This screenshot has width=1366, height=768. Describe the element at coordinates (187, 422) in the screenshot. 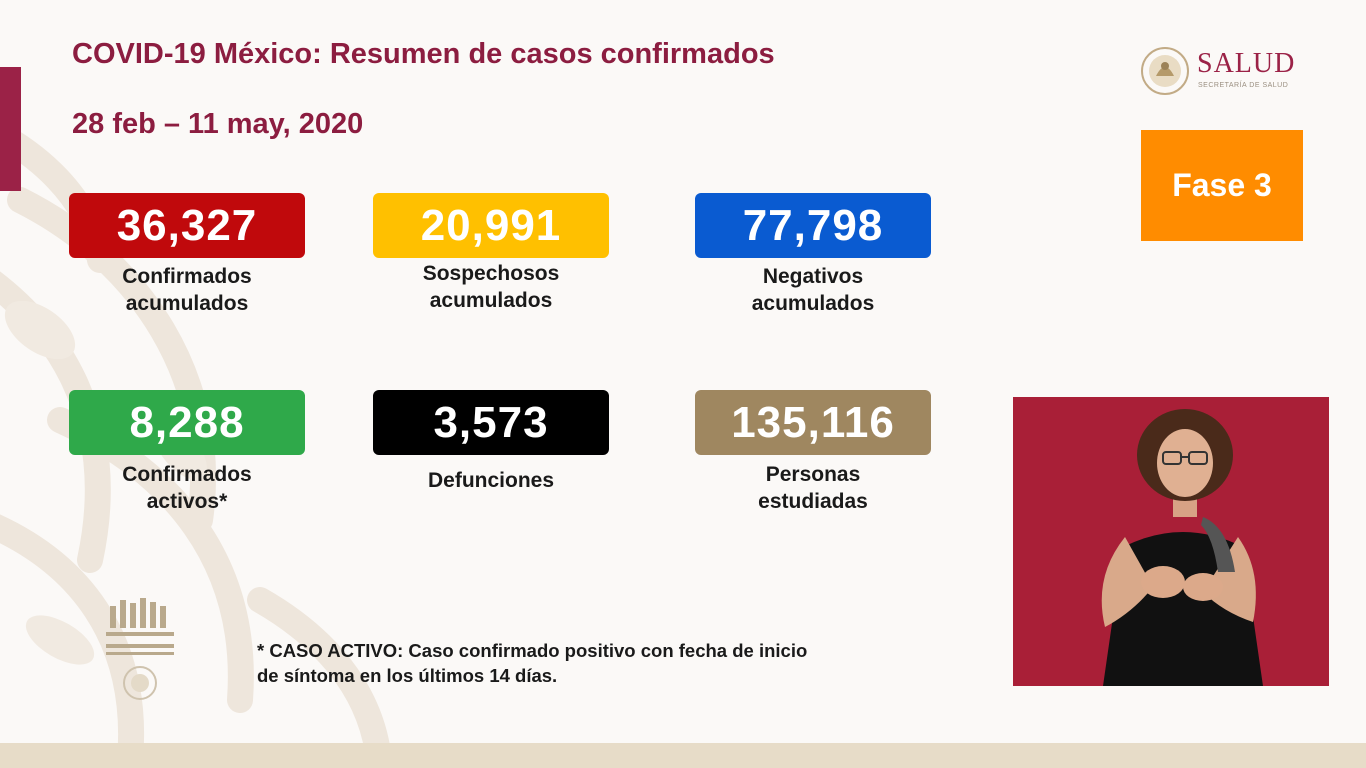

I see `stat-value-box: 8,288` at that location.